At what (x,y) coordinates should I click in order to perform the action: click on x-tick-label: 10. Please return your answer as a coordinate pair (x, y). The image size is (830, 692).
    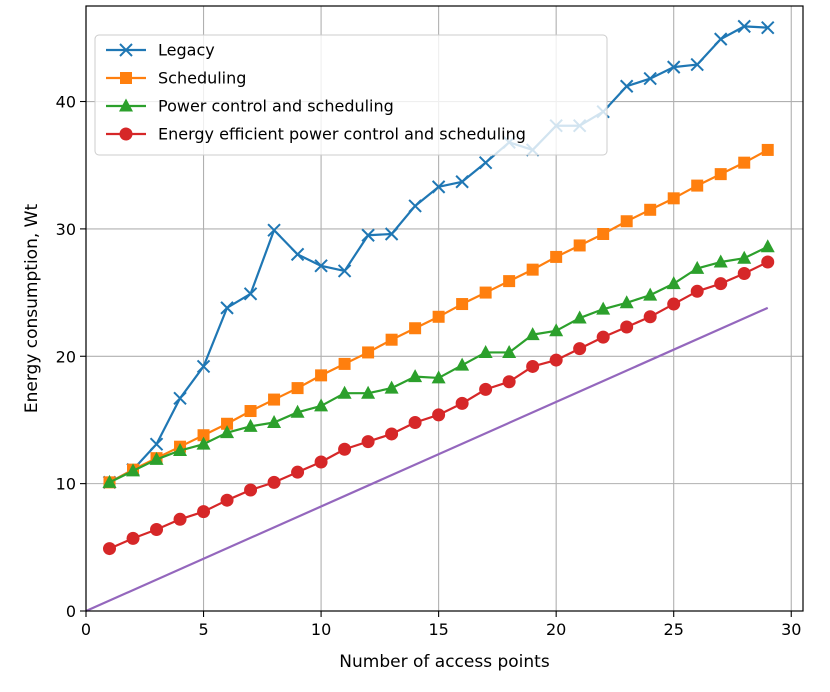
    Looking at the image, I should click on (321, 629).